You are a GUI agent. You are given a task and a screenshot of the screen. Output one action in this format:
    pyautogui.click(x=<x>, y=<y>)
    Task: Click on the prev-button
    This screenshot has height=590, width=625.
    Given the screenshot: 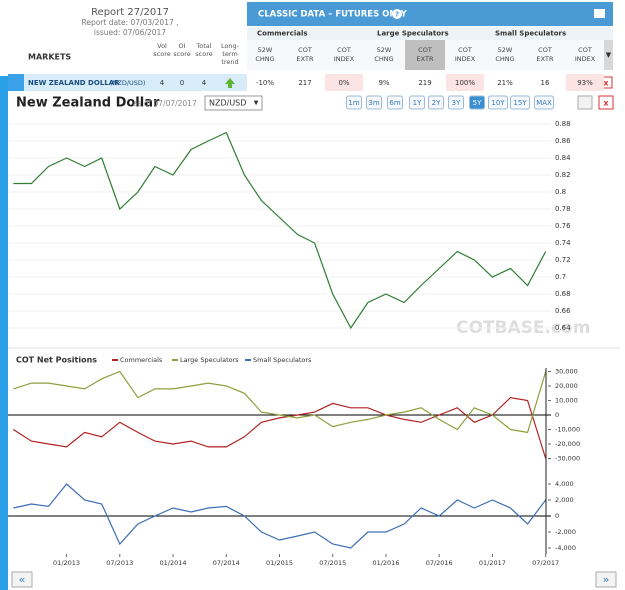 What is the action you would take?
    pyautogui.click(x=22, y=579)
    